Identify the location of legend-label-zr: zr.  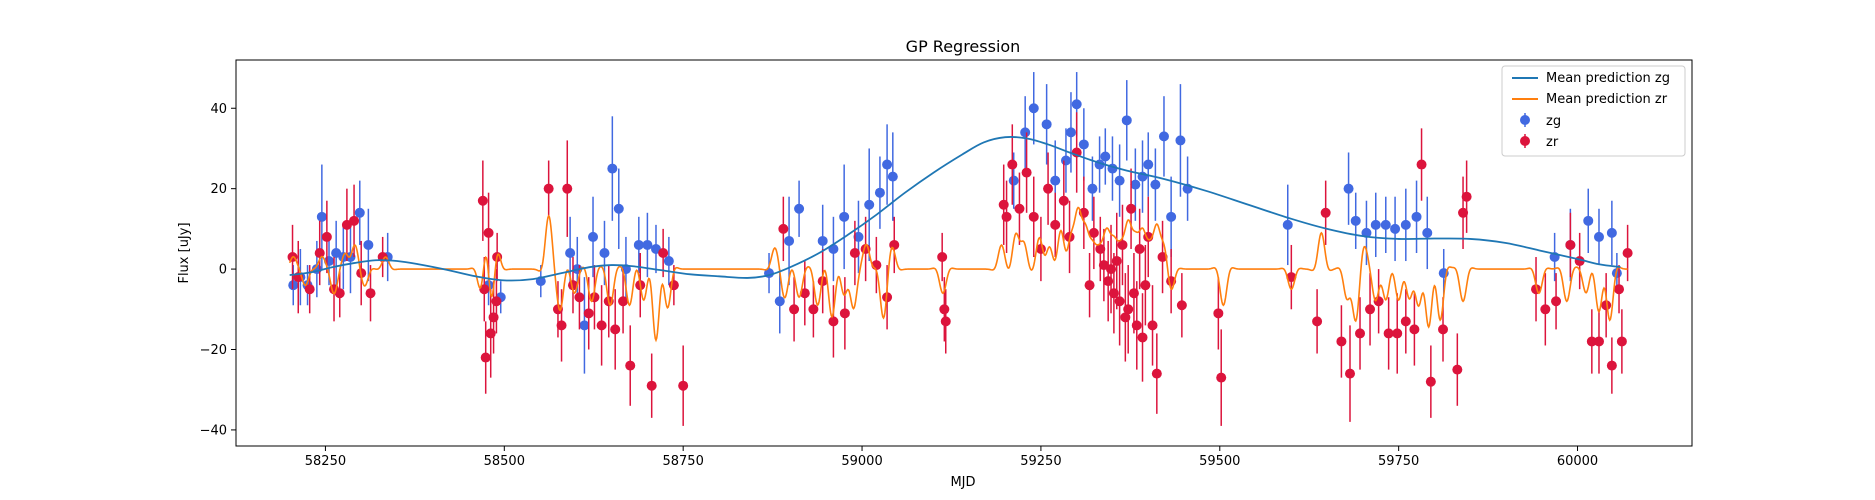
(1552, 142).